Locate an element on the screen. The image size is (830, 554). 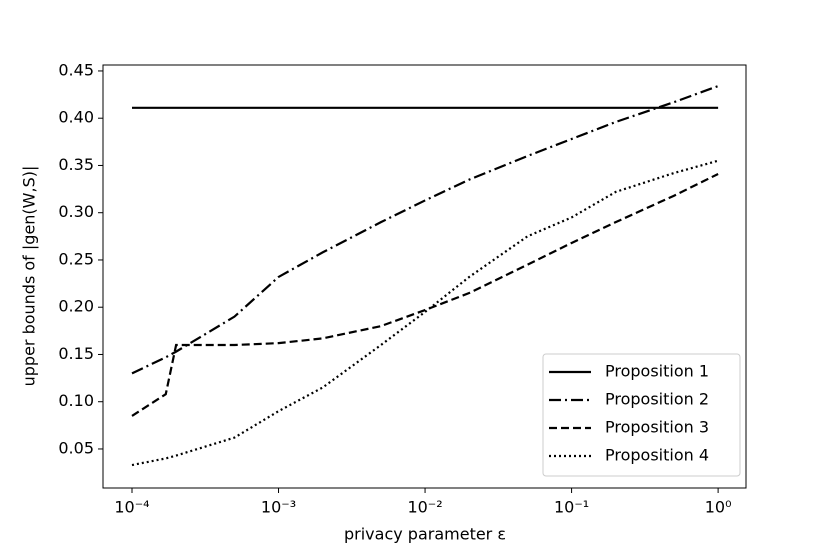
x-tick-label: 10⁻¹ is located at coordinates (571, 507).